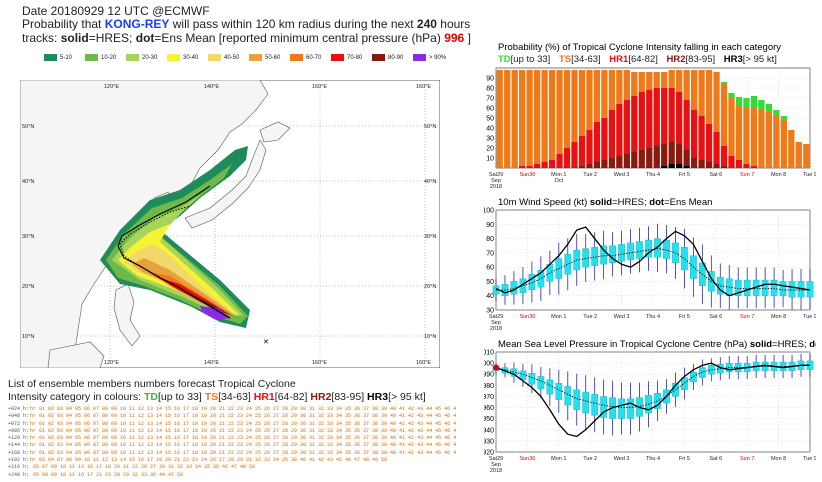 The width and height of the screenshot is (822, 482). What do you see at coordinates (19, 445) in the screenshot?
I see `ensemble-row-label: +144 h:` at bounding box center [19, 445].